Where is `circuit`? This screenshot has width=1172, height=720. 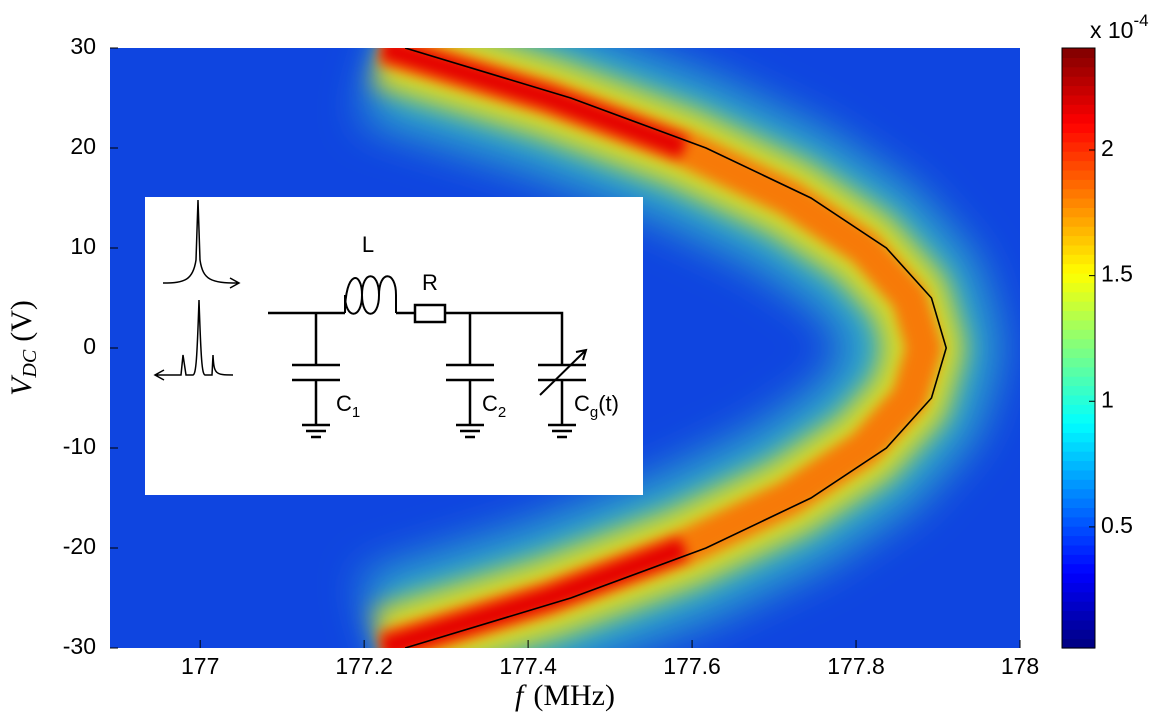 circuit is located at coordinates (370, 319).